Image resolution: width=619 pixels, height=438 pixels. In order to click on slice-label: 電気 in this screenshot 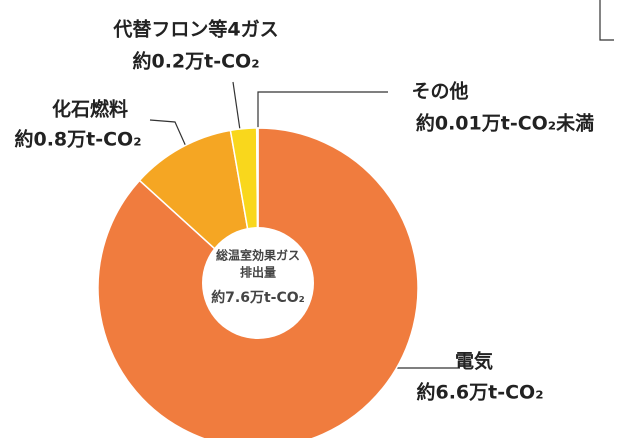, I will do `click(474, 361)`.